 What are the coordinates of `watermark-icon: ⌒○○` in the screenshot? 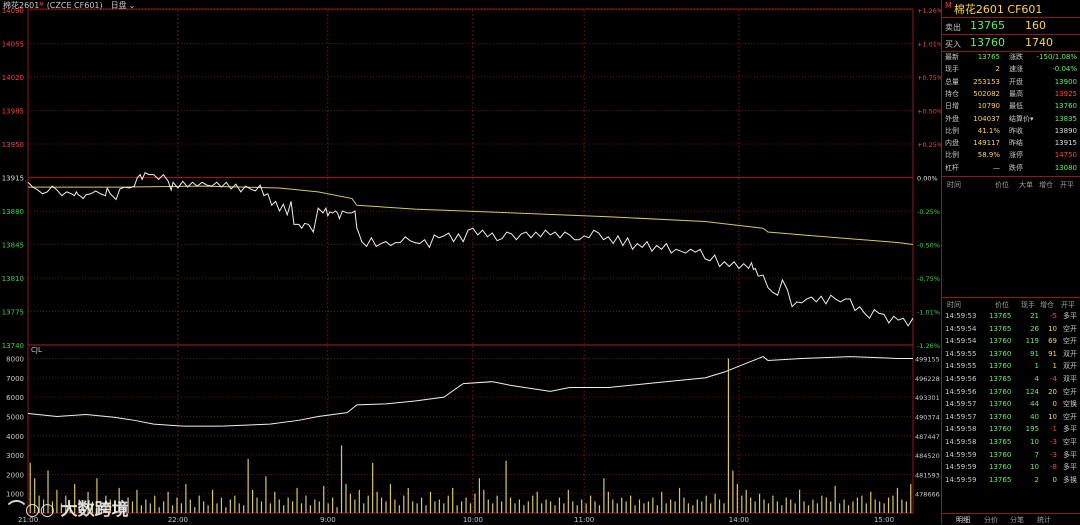 It's located at (31, 510).